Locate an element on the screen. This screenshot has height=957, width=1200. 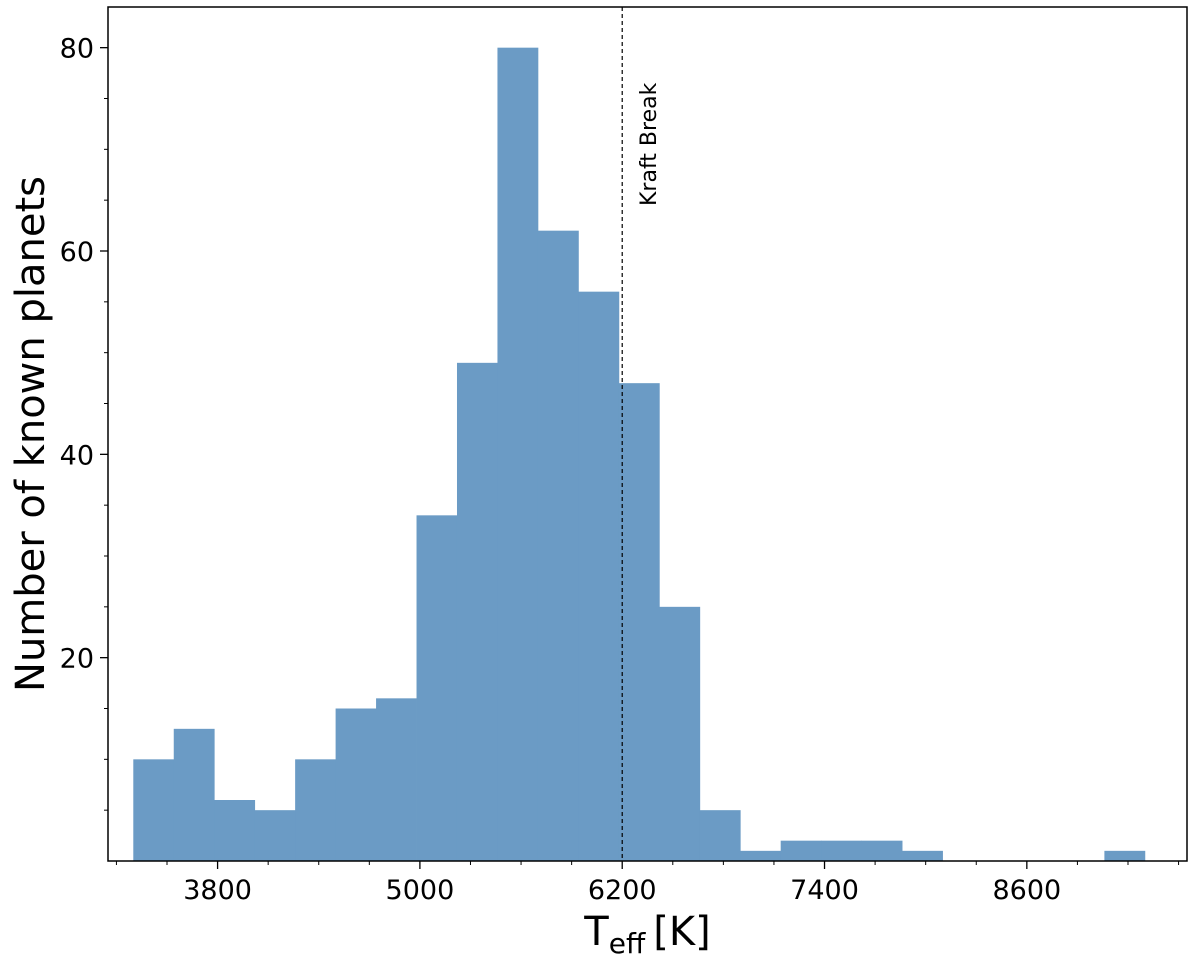
y-tick-label-3: 80 is located at coordinates (77, 49).